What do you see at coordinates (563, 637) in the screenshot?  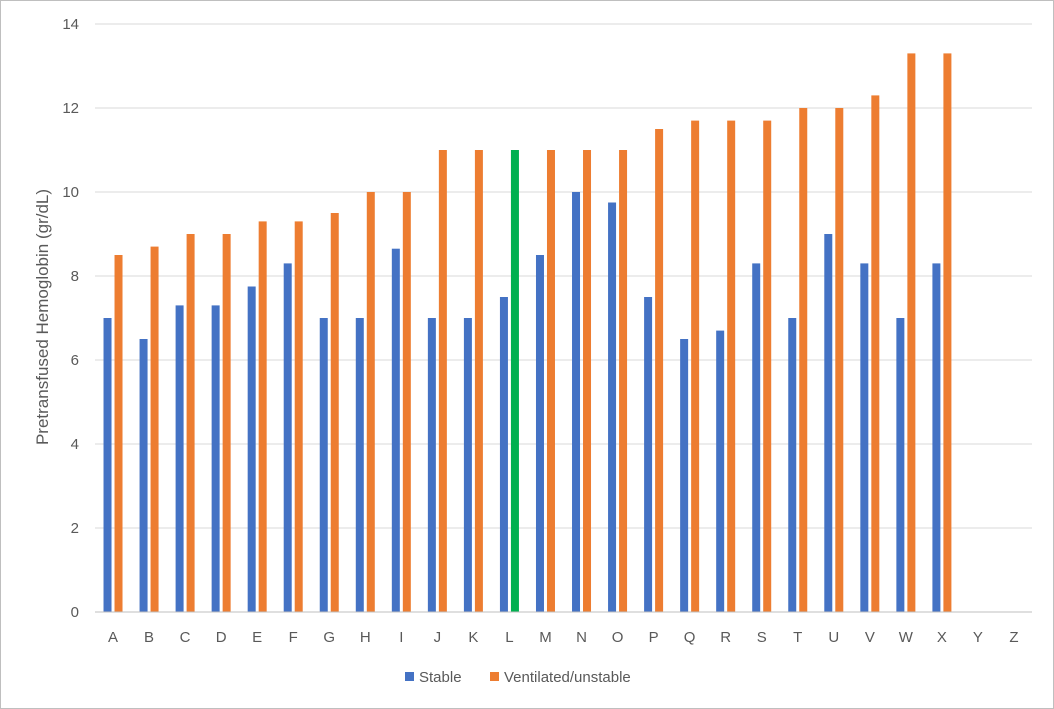 I see `x-axis-ticks: A B C D E F G H I J K L M N O P Q R S T U V W X Y Z` at bounding box center [563, 637].